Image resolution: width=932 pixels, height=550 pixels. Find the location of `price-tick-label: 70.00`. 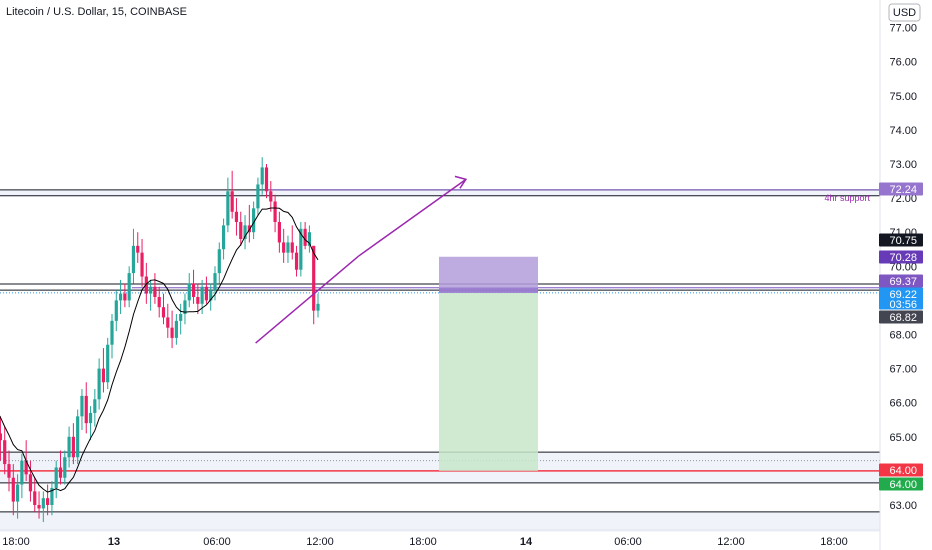

price-tick-label: 70.00 is located at coordinates (903, 267).